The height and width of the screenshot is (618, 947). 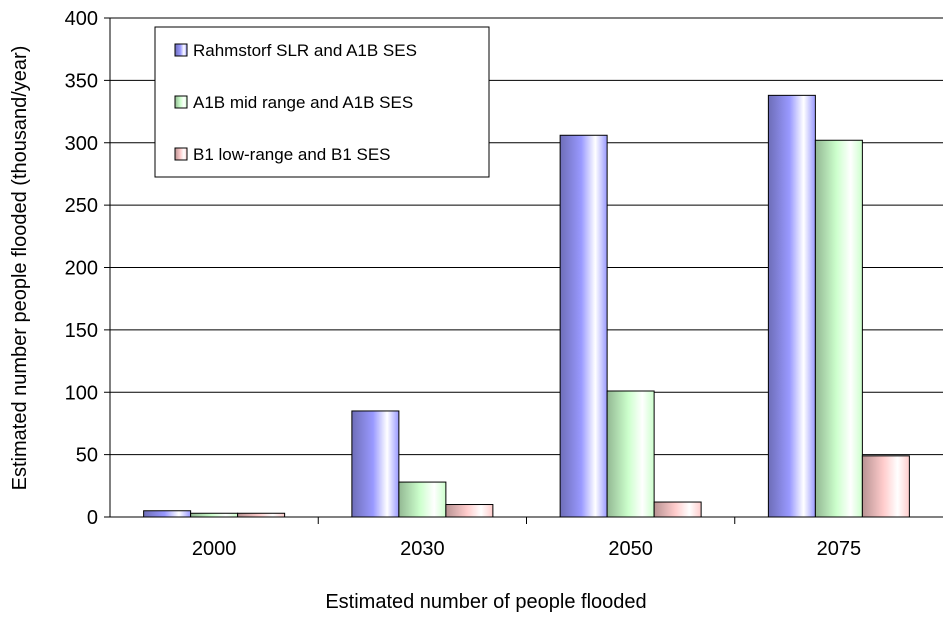 I want to click on bar-rahmstorf-slr-and-a1b-ses-2030, so click(x=375, y=464).